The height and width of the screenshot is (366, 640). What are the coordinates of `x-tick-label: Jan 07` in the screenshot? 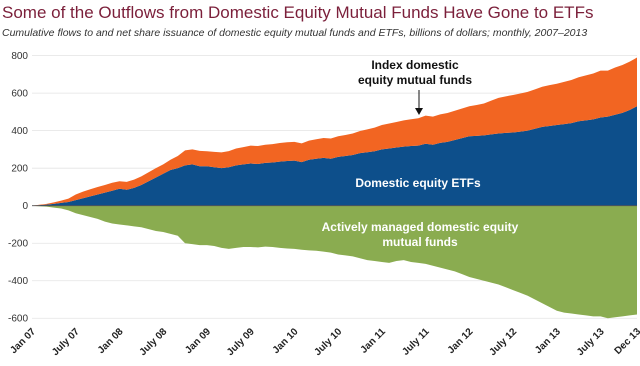 It's located at (23, 341).